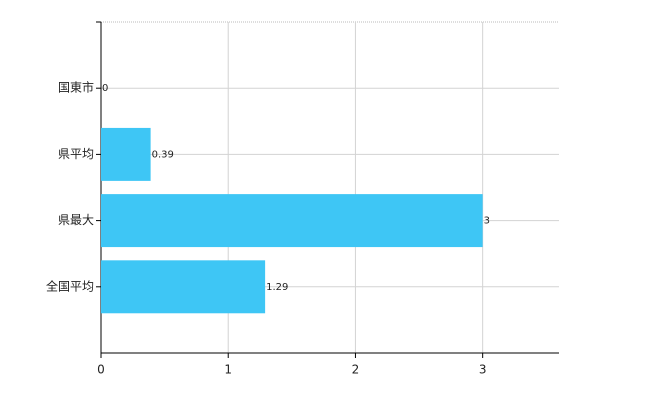 The width and height of the screenshot is (650, 400). I want to click on y-tick-label: 全国平均, so click(70, 285).